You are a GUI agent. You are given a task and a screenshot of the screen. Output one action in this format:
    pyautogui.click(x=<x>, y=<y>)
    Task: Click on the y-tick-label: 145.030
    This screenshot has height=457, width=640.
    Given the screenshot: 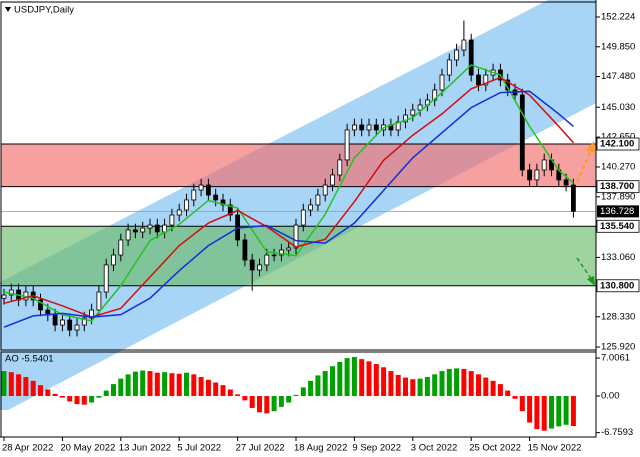 What is the action you would take?
    pyautogui.click(x=618, y=107)
    